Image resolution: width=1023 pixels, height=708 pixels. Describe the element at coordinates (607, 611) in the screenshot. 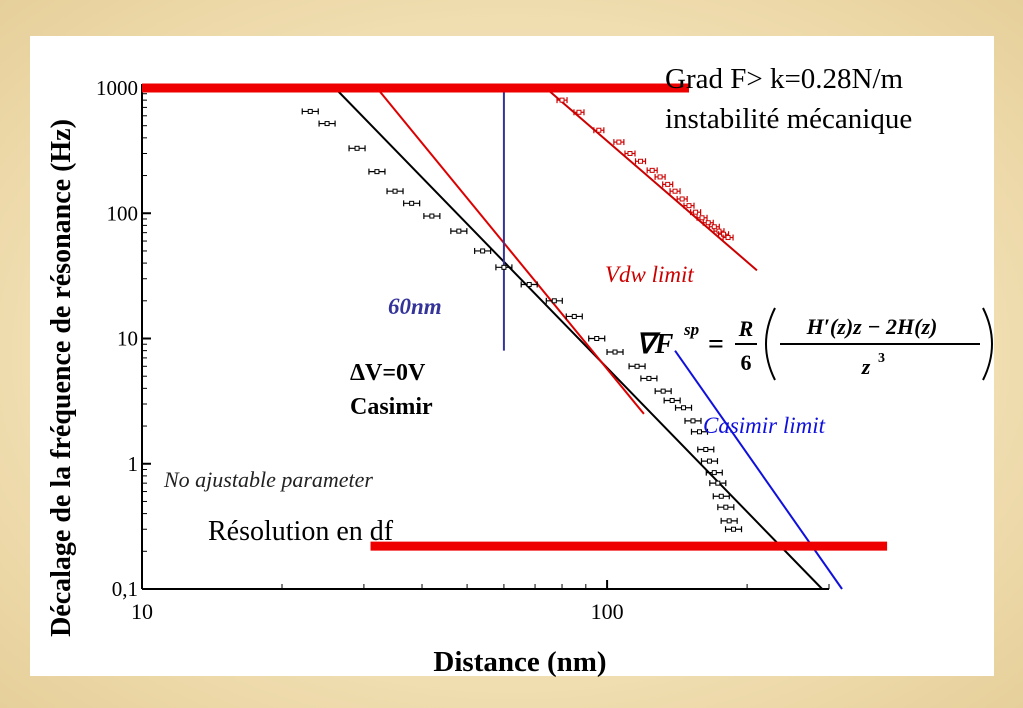

I see `x-tick-label: 100` at that location.